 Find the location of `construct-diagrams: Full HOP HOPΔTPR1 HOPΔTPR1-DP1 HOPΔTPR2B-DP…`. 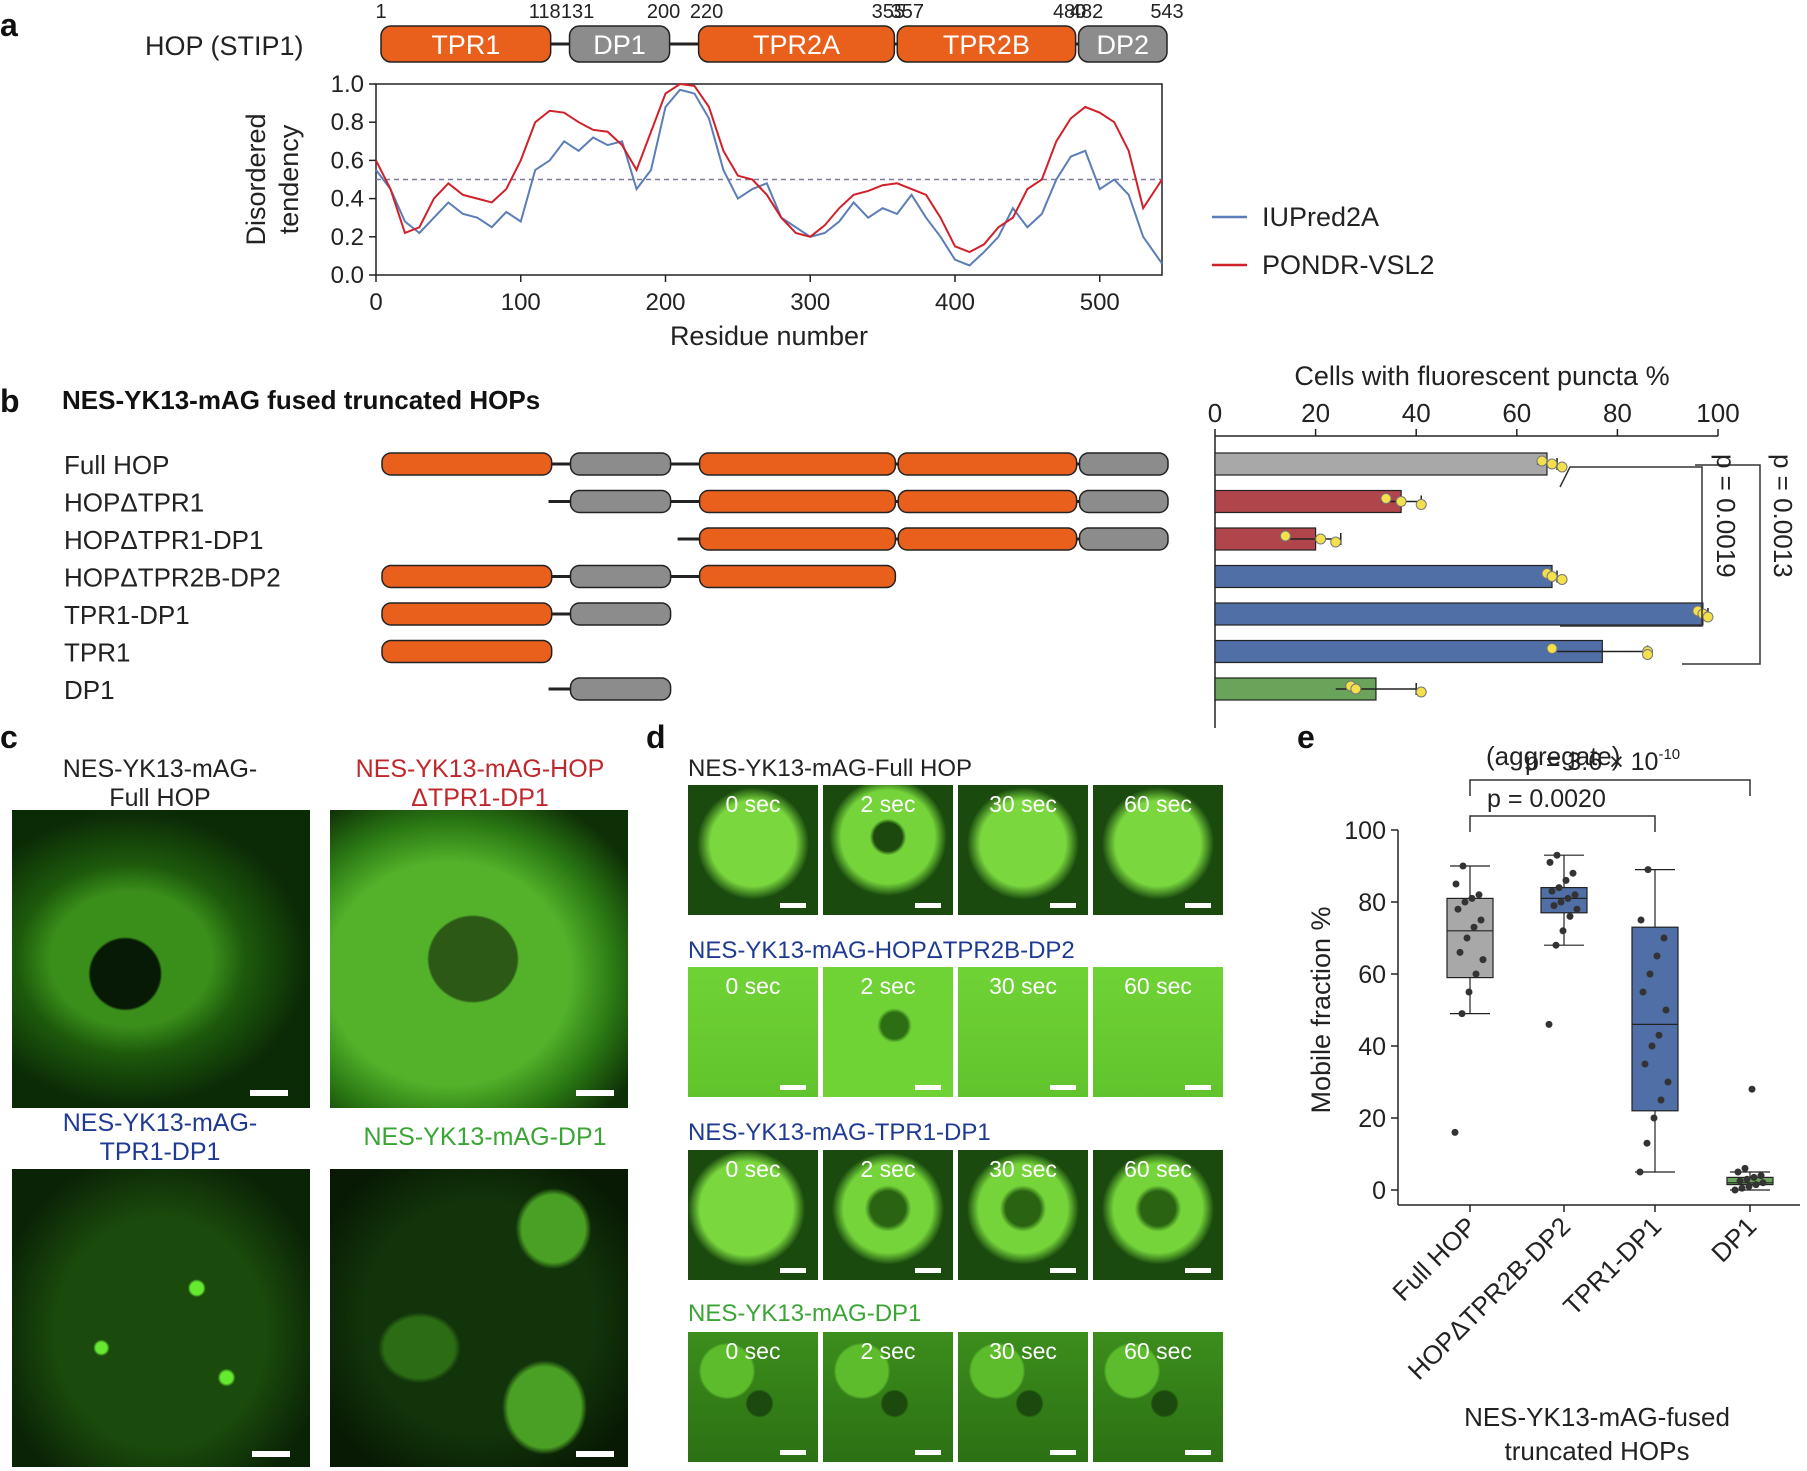

construct-diagrams: Full HOP HOPΔTPR1 HOPΔTPR1-DP1 HOPΔTPR2B-DP… is located at coordinates (616, 577).